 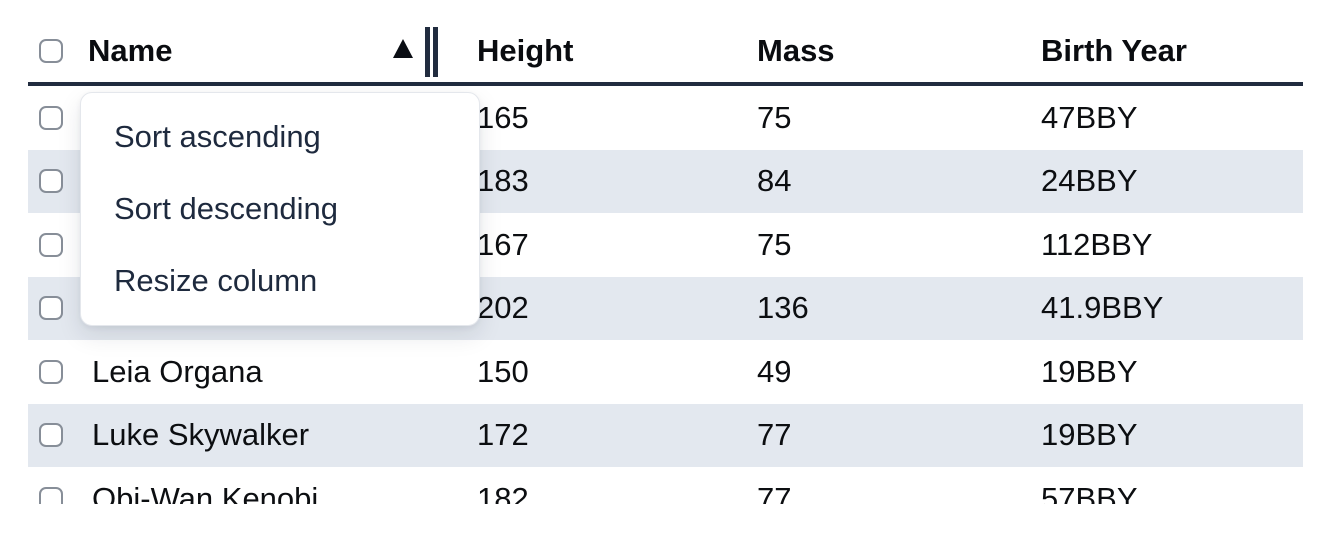 What do you see at coordinates (1114, 50) in the screenshot?
I see `column-header-birth-year: Birth Year` at bounding box center [1114, 50].